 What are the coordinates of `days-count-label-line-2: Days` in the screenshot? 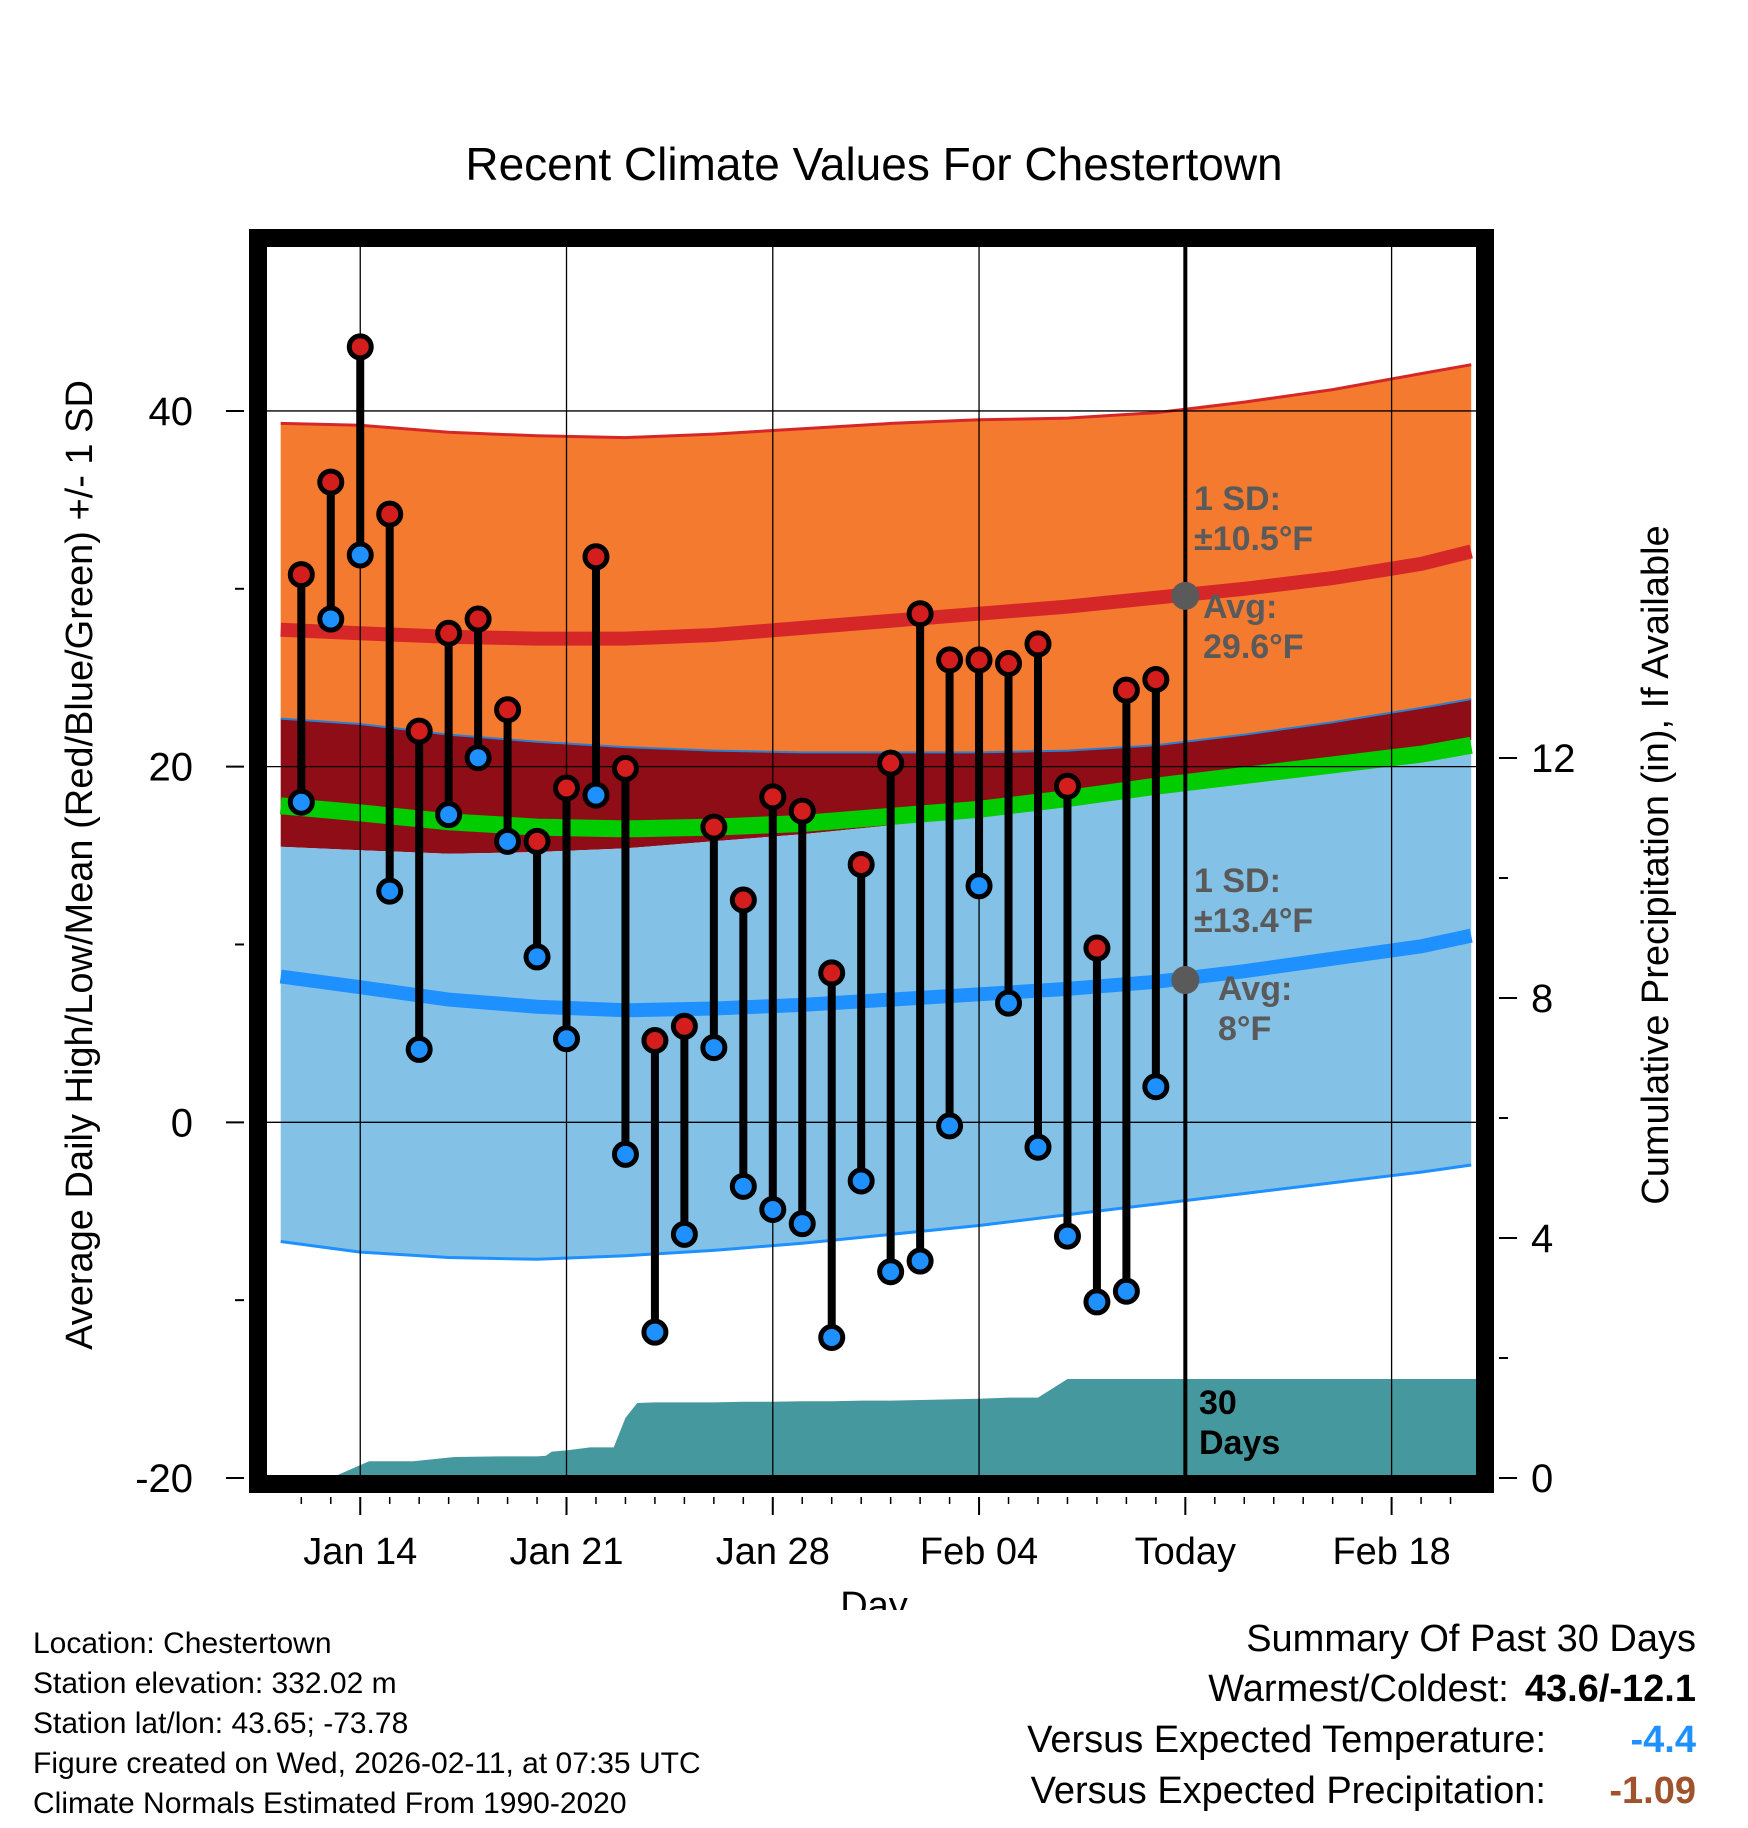 It's located at (1239, 1443).